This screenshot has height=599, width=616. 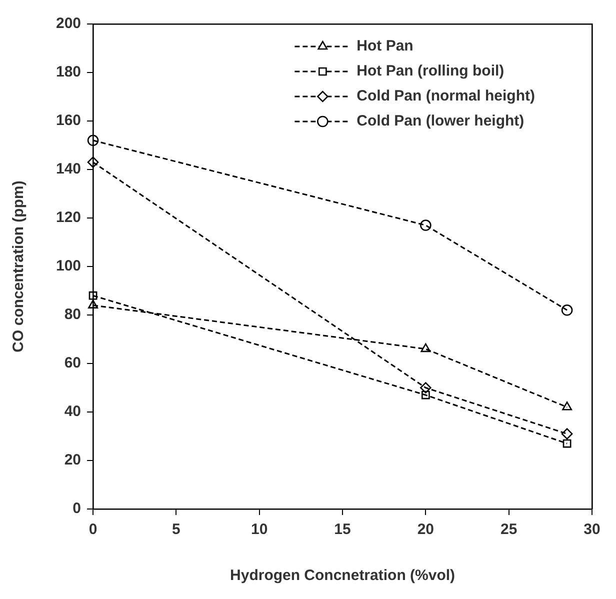 I want to click on y-tick-label: 200, so click(x=69, y=23).